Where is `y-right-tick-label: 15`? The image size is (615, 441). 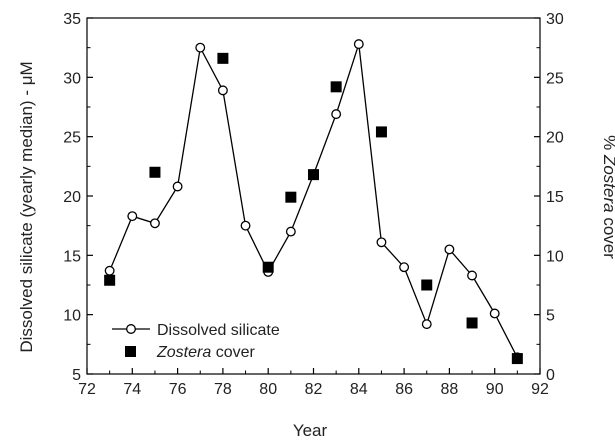
y-right-tick-label: 15 is located at coordinates (555, 197).